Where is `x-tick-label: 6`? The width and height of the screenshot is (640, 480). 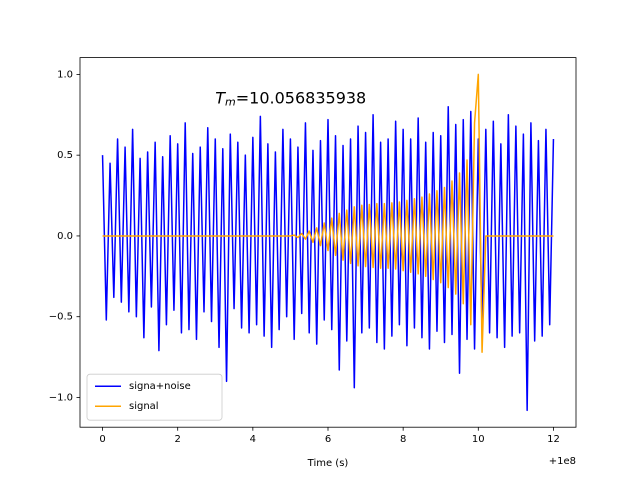 x-tick-label: 6 is located at coordinates (328, 439).